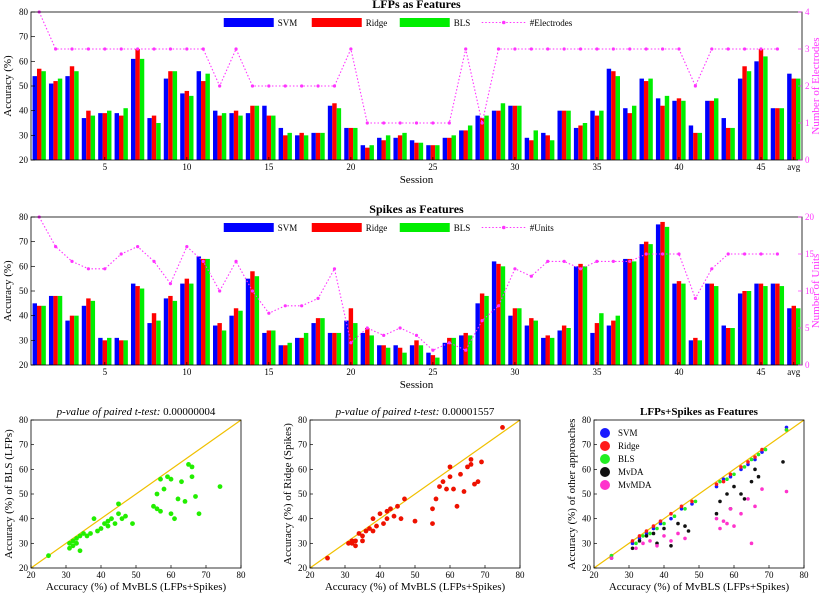 The width and height of the screenshot is (830, 594). I want to click on pvalue-caption: p-value of paired t-test:, so click(110, 412).